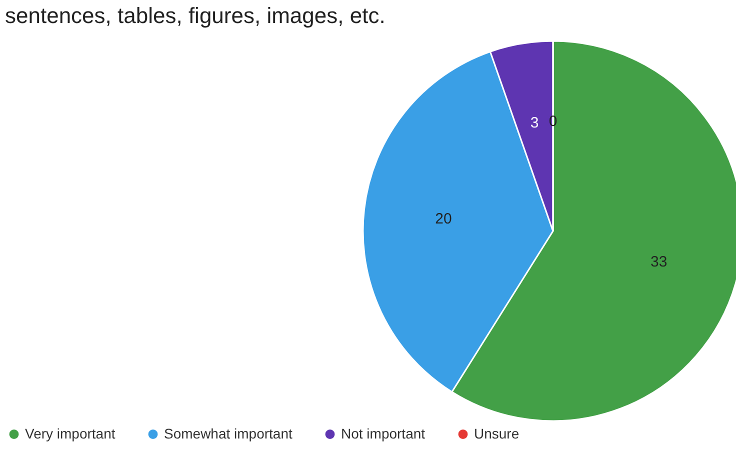  I want to click on legend-label: Not important, so click(383, 433).